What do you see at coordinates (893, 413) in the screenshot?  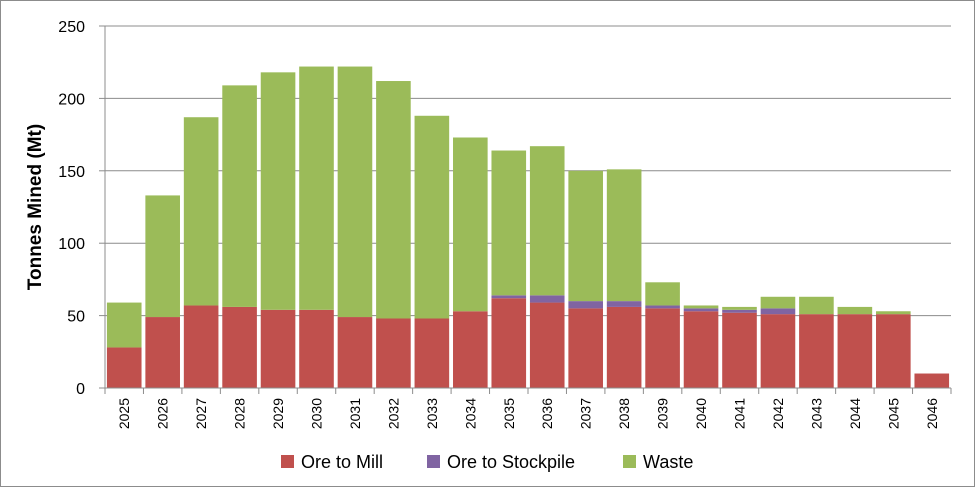 I see `x-tick-label: 2045` at bounding box center [893, 413].